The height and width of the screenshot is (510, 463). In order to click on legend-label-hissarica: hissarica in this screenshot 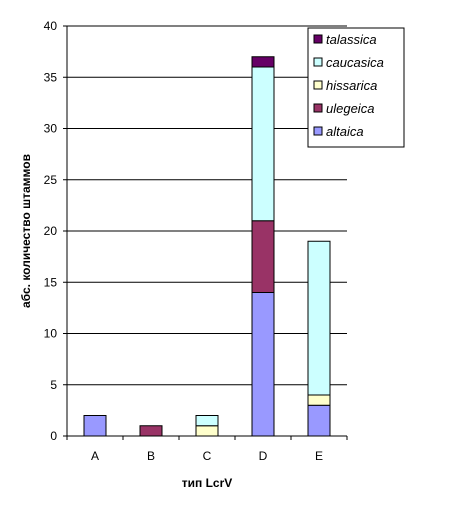, I will do `click(351, 85)`.